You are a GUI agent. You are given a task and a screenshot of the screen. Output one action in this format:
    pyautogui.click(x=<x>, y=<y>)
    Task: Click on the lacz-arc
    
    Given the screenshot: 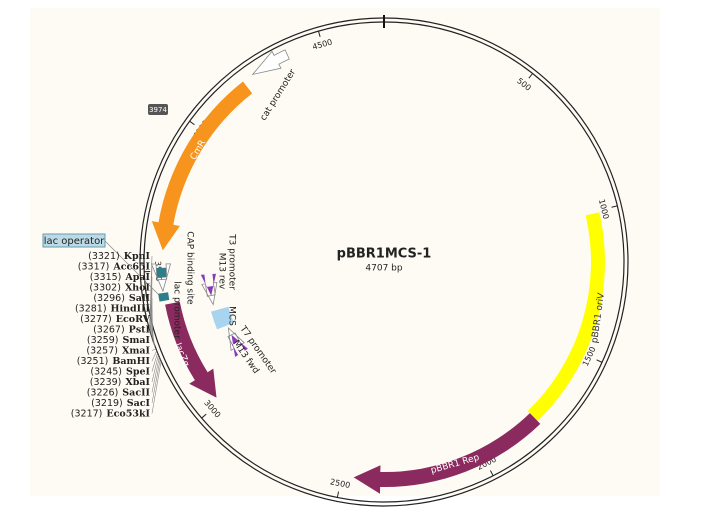 What is the action you would take?
    pyautogui.click(x=191, y=349)
    